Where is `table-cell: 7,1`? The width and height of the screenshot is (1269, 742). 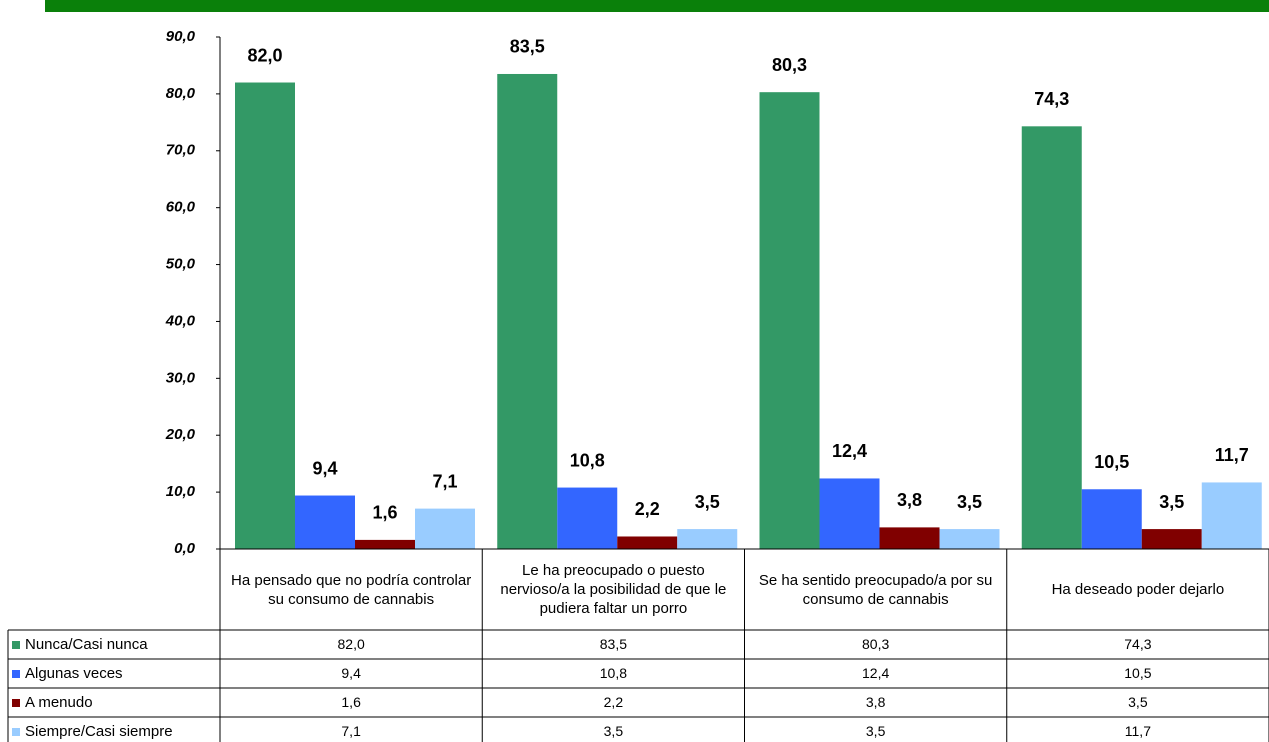
table-cell: 7,1 is located at coordinates (351, 731).